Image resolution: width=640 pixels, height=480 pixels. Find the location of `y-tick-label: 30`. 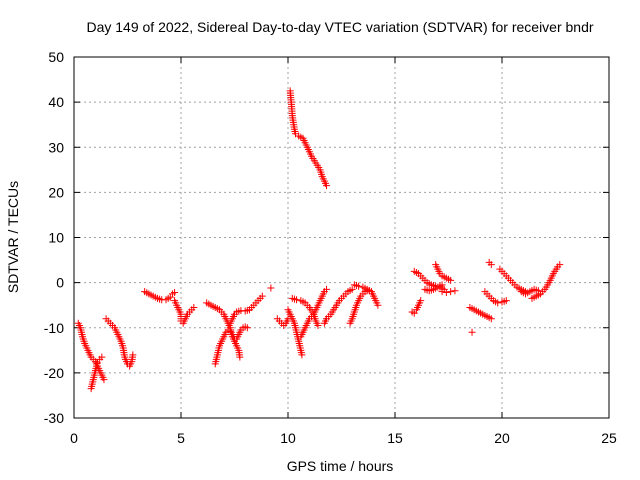

y-tick-label: 30 is located at coordinates (56, 147).